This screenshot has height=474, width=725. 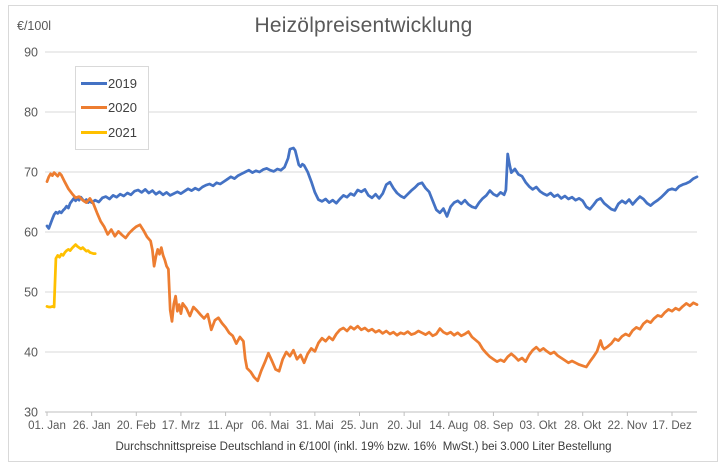 What do you see at coordinates (94, 108) in the screenshot?
I see `legend-line-swatch-2020` at bounding box center [94, 108].